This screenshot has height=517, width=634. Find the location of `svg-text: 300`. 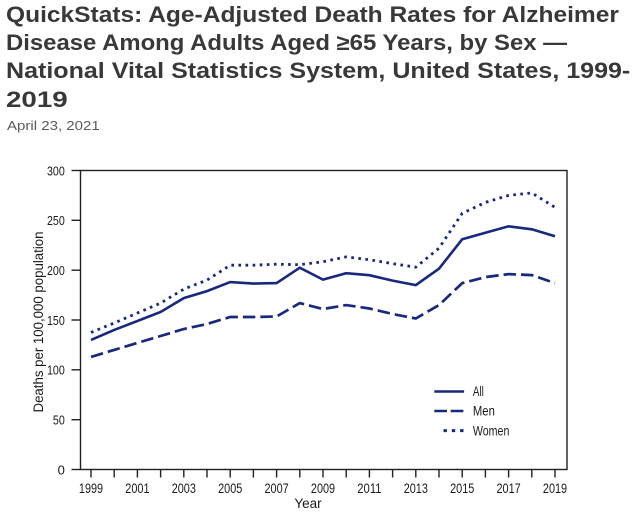

svg-text: 300 is located at coordinates (56, 170).